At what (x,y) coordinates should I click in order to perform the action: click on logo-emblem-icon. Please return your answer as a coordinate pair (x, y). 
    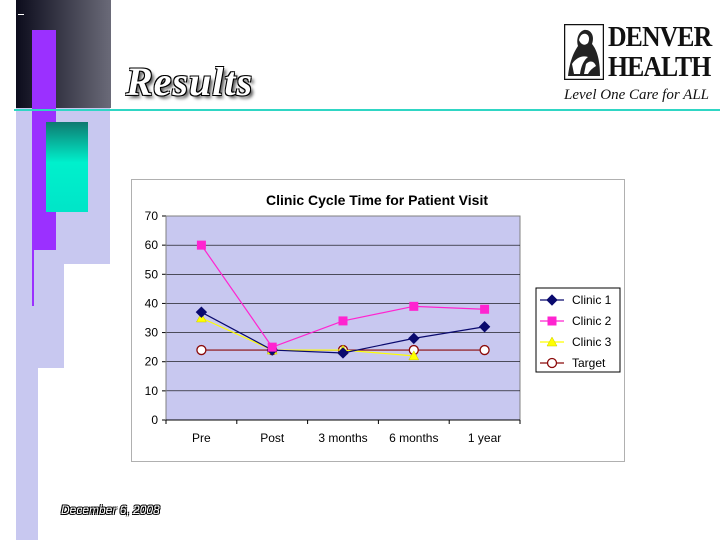
    Looking at the image, I should click on (584, 52).